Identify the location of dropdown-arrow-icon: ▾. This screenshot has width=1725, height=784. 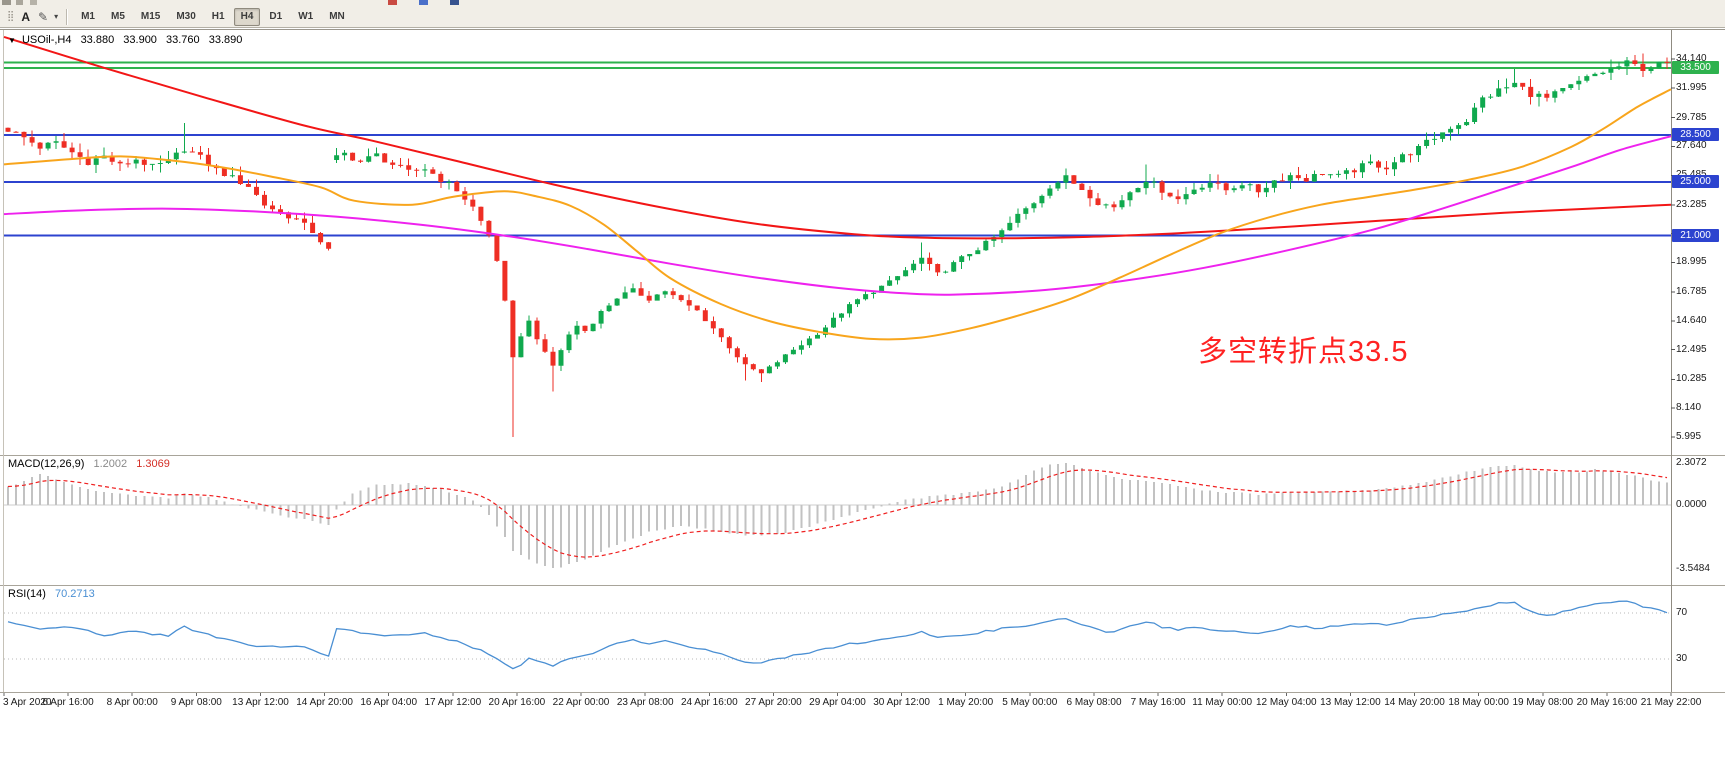
(56, 16).